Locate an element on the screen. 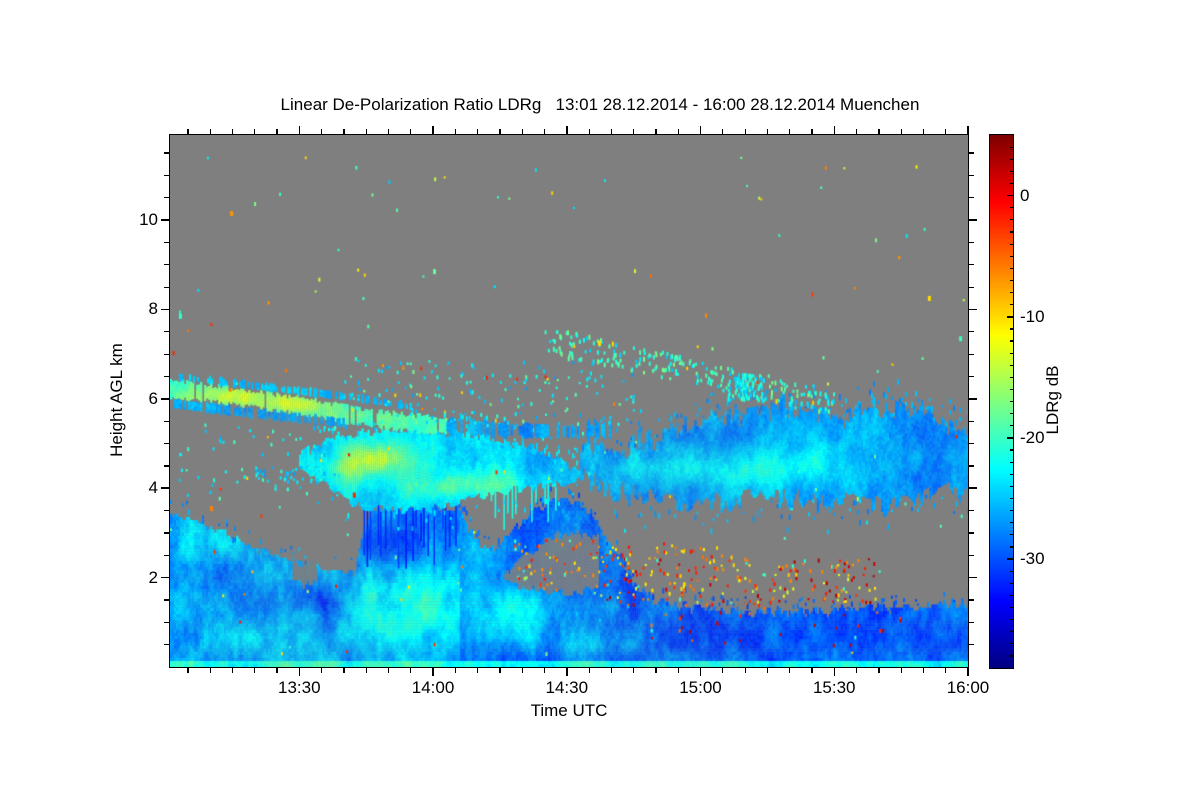  x-axis-label: Time UTC is located at coordinates (569, 710).